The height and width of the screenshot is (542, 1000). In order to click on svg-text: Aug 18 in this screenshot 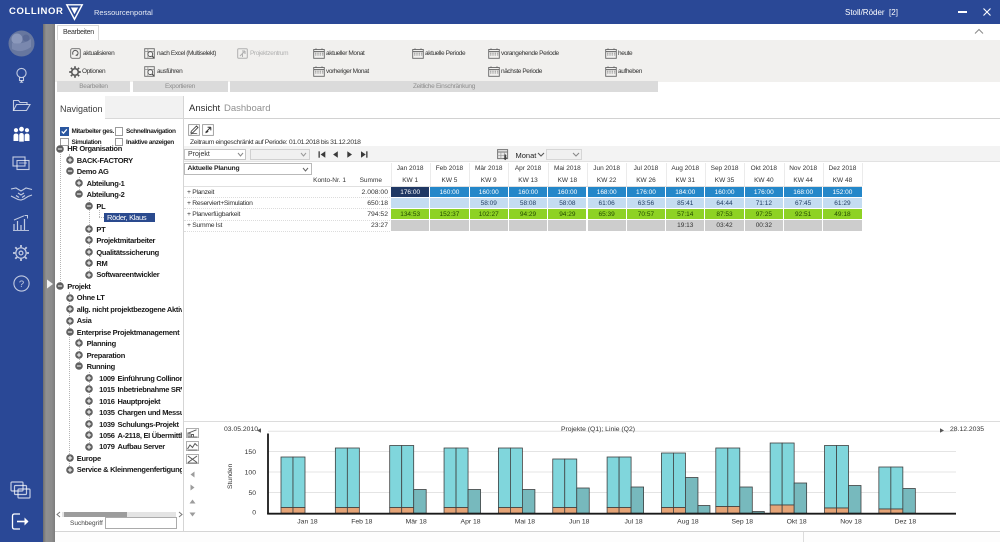, I will do `click(688, 522)`.